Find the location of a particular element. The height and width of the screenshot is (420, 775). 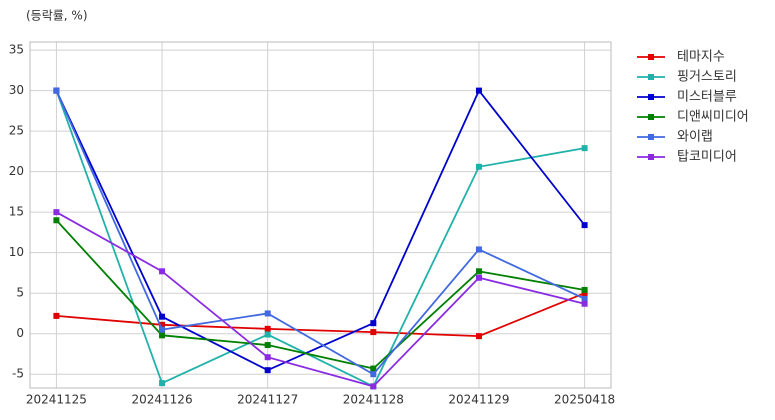

legend-label: 와이랩 is located at coordinates (695, 137).